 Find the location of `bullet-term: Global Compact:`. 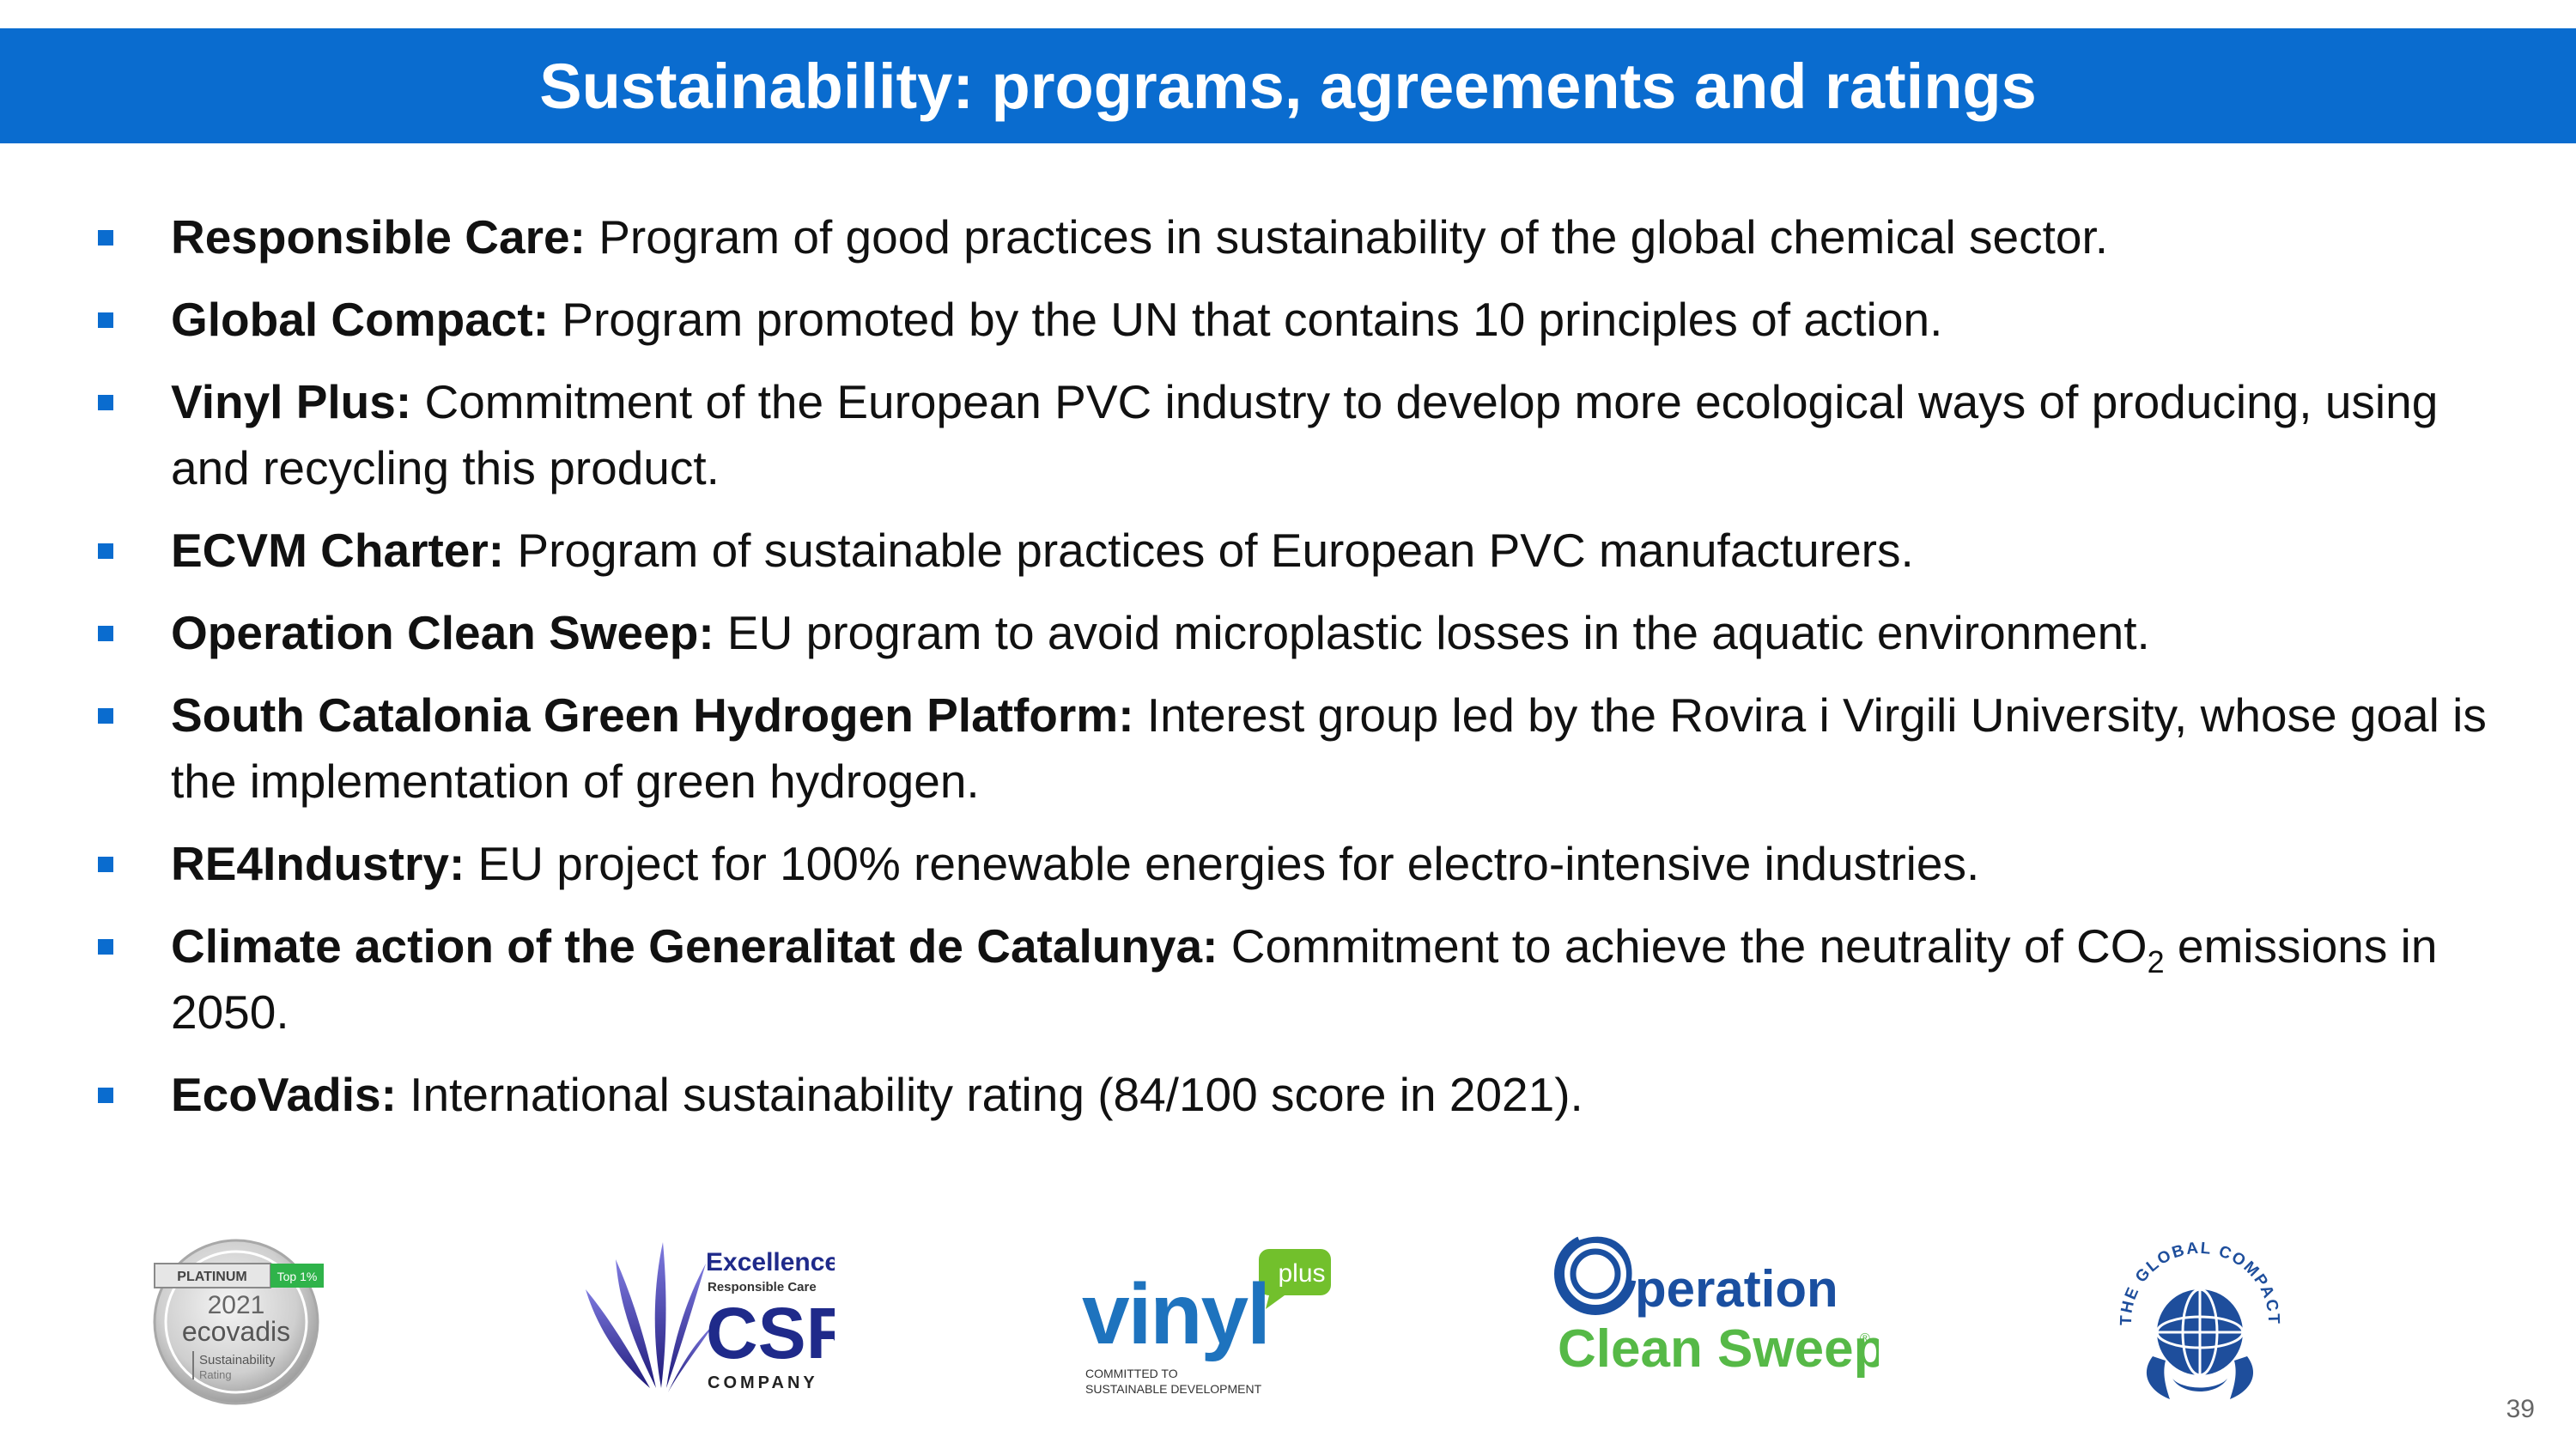

bullet-term: Global Compact: is located at coordinates (360, 319).